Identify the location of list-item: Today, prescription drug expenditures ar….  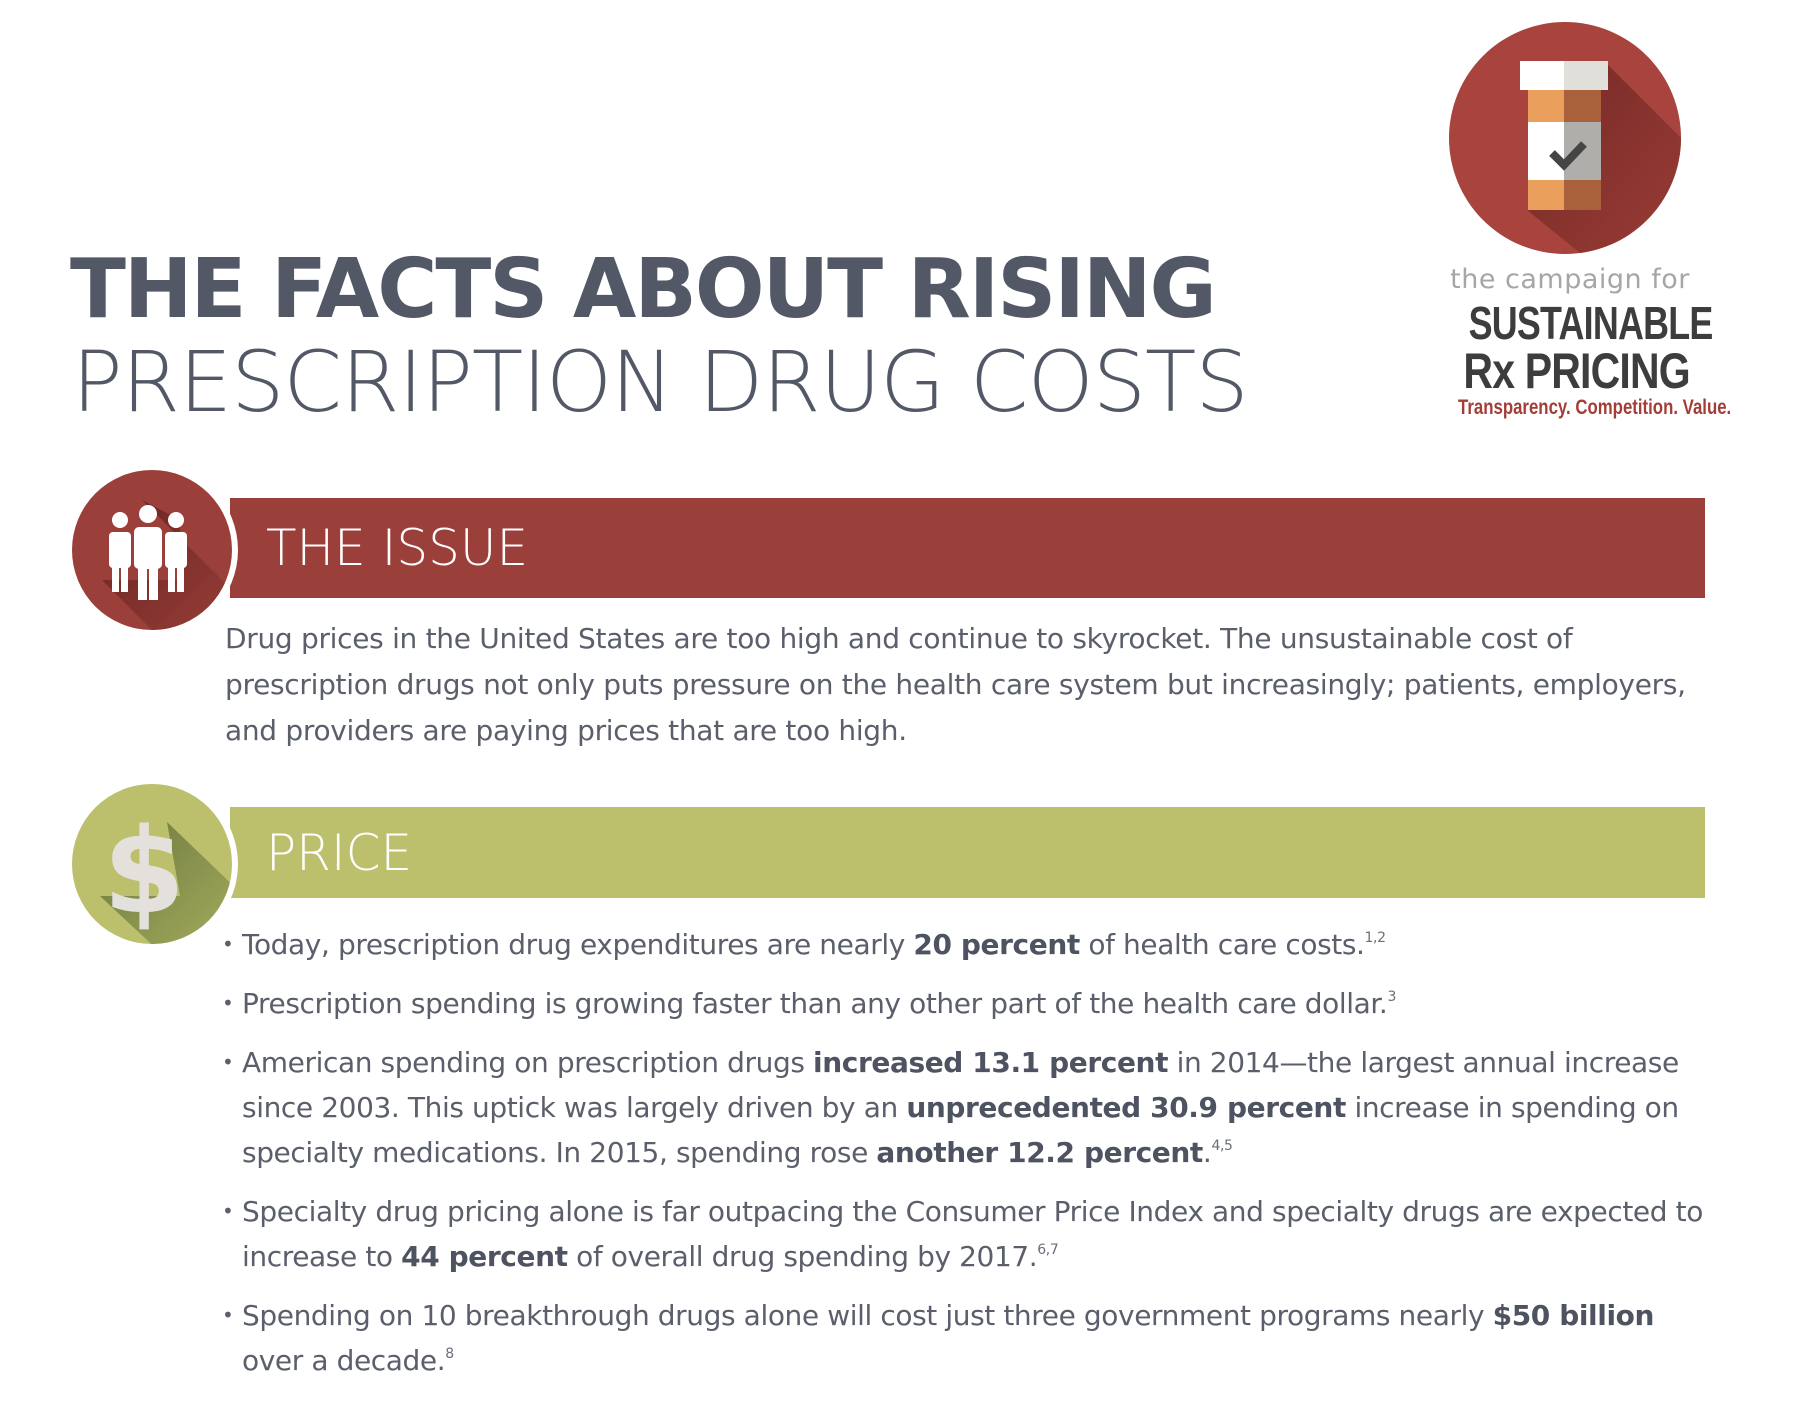
(972, 944).